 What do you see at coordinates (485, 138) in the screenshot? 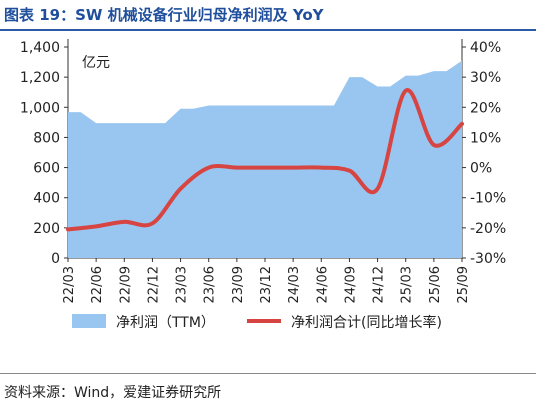
I see `right-tick-label: 10%` at bounding box center [485, 138].